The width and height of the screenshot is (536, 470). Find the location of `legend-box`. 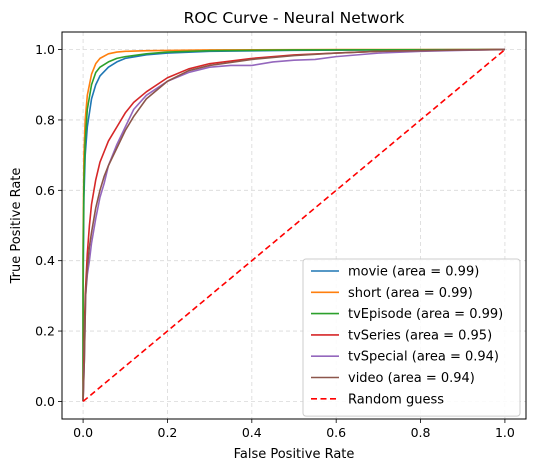

legend-box is located at coordinates (411, 337).